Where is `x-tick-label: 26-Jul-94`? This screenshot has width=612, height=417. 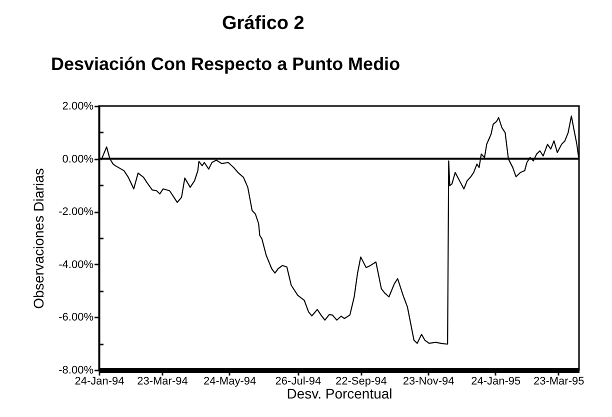
x-tick-label: 26-Jul-94 is located at coordinates (298, 382).